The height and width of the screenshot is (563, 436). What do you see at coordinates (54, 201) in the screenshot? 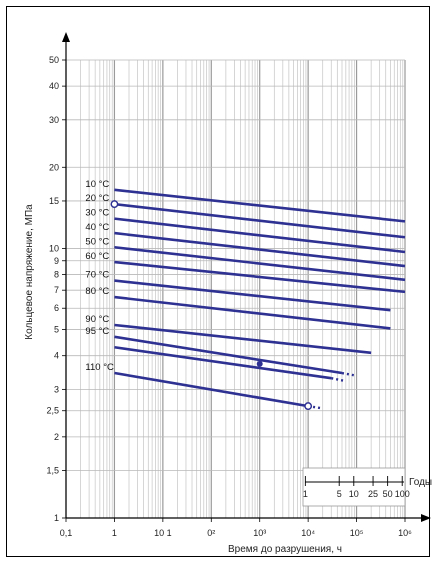
I see `y-tick-label: 15` at bounding box center [54, 201].